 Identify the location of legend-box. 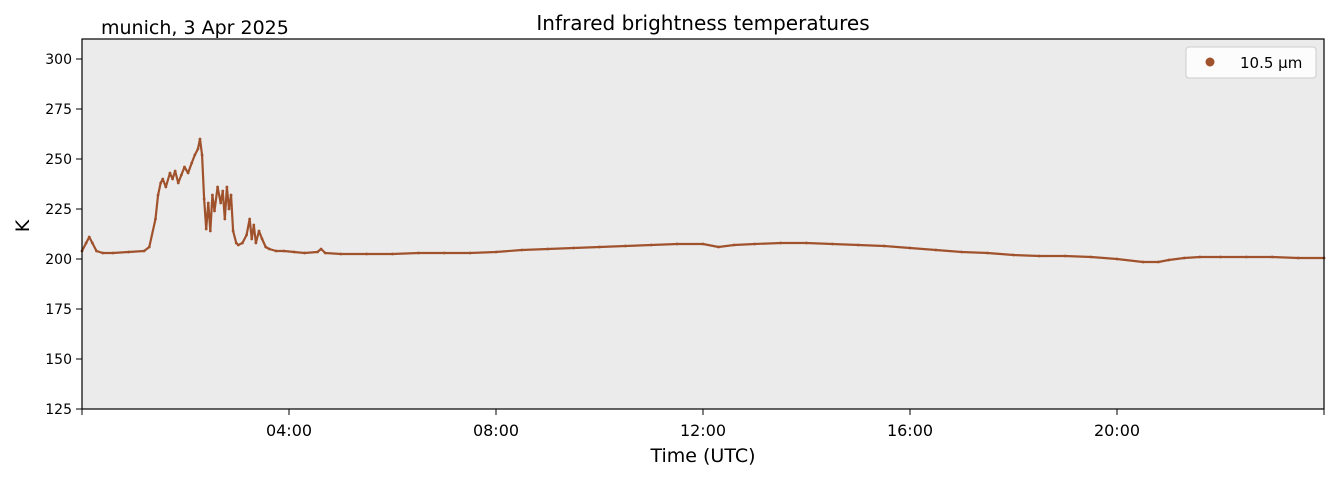
(1251, 62).